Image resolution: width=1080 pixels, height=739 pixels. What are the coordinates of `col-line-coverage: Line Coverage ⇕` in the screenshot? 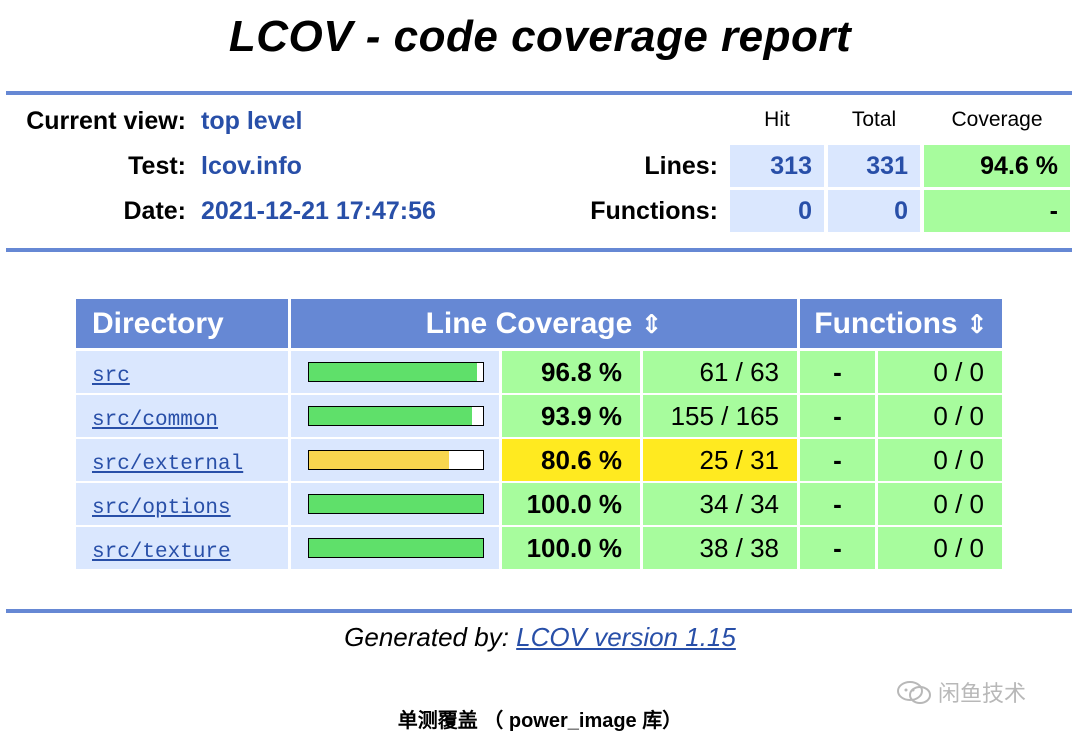 It's located at (544, 323).